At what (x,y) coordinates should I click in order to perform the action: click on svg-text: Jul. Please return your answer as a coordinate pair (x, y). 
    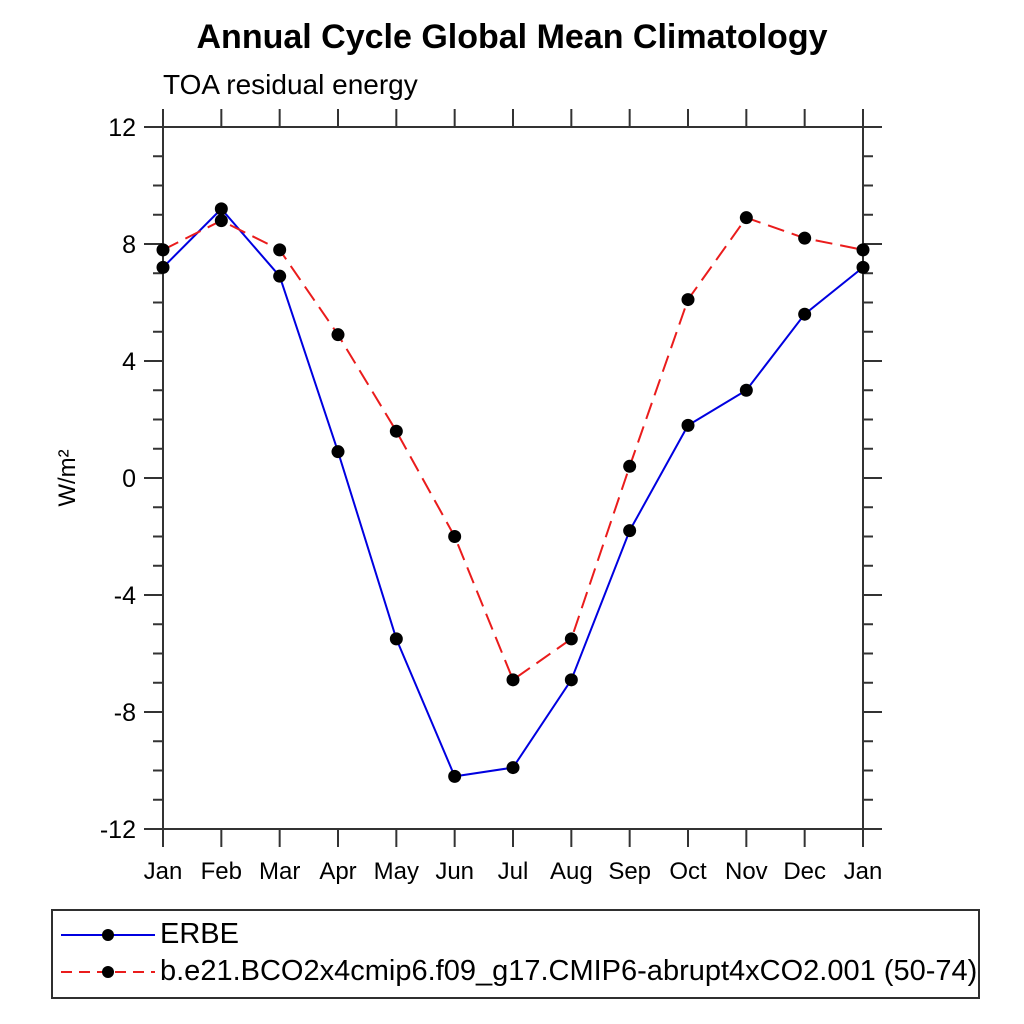
    Looking at the image, I should click on (513, 871).